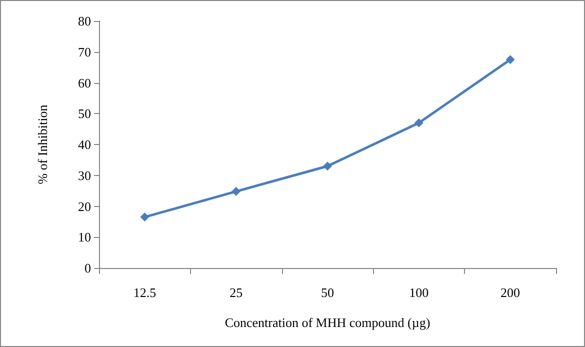 This screenshot has width=585, height=347. I want to click on y-tick-label: 40, so click(84, 144).